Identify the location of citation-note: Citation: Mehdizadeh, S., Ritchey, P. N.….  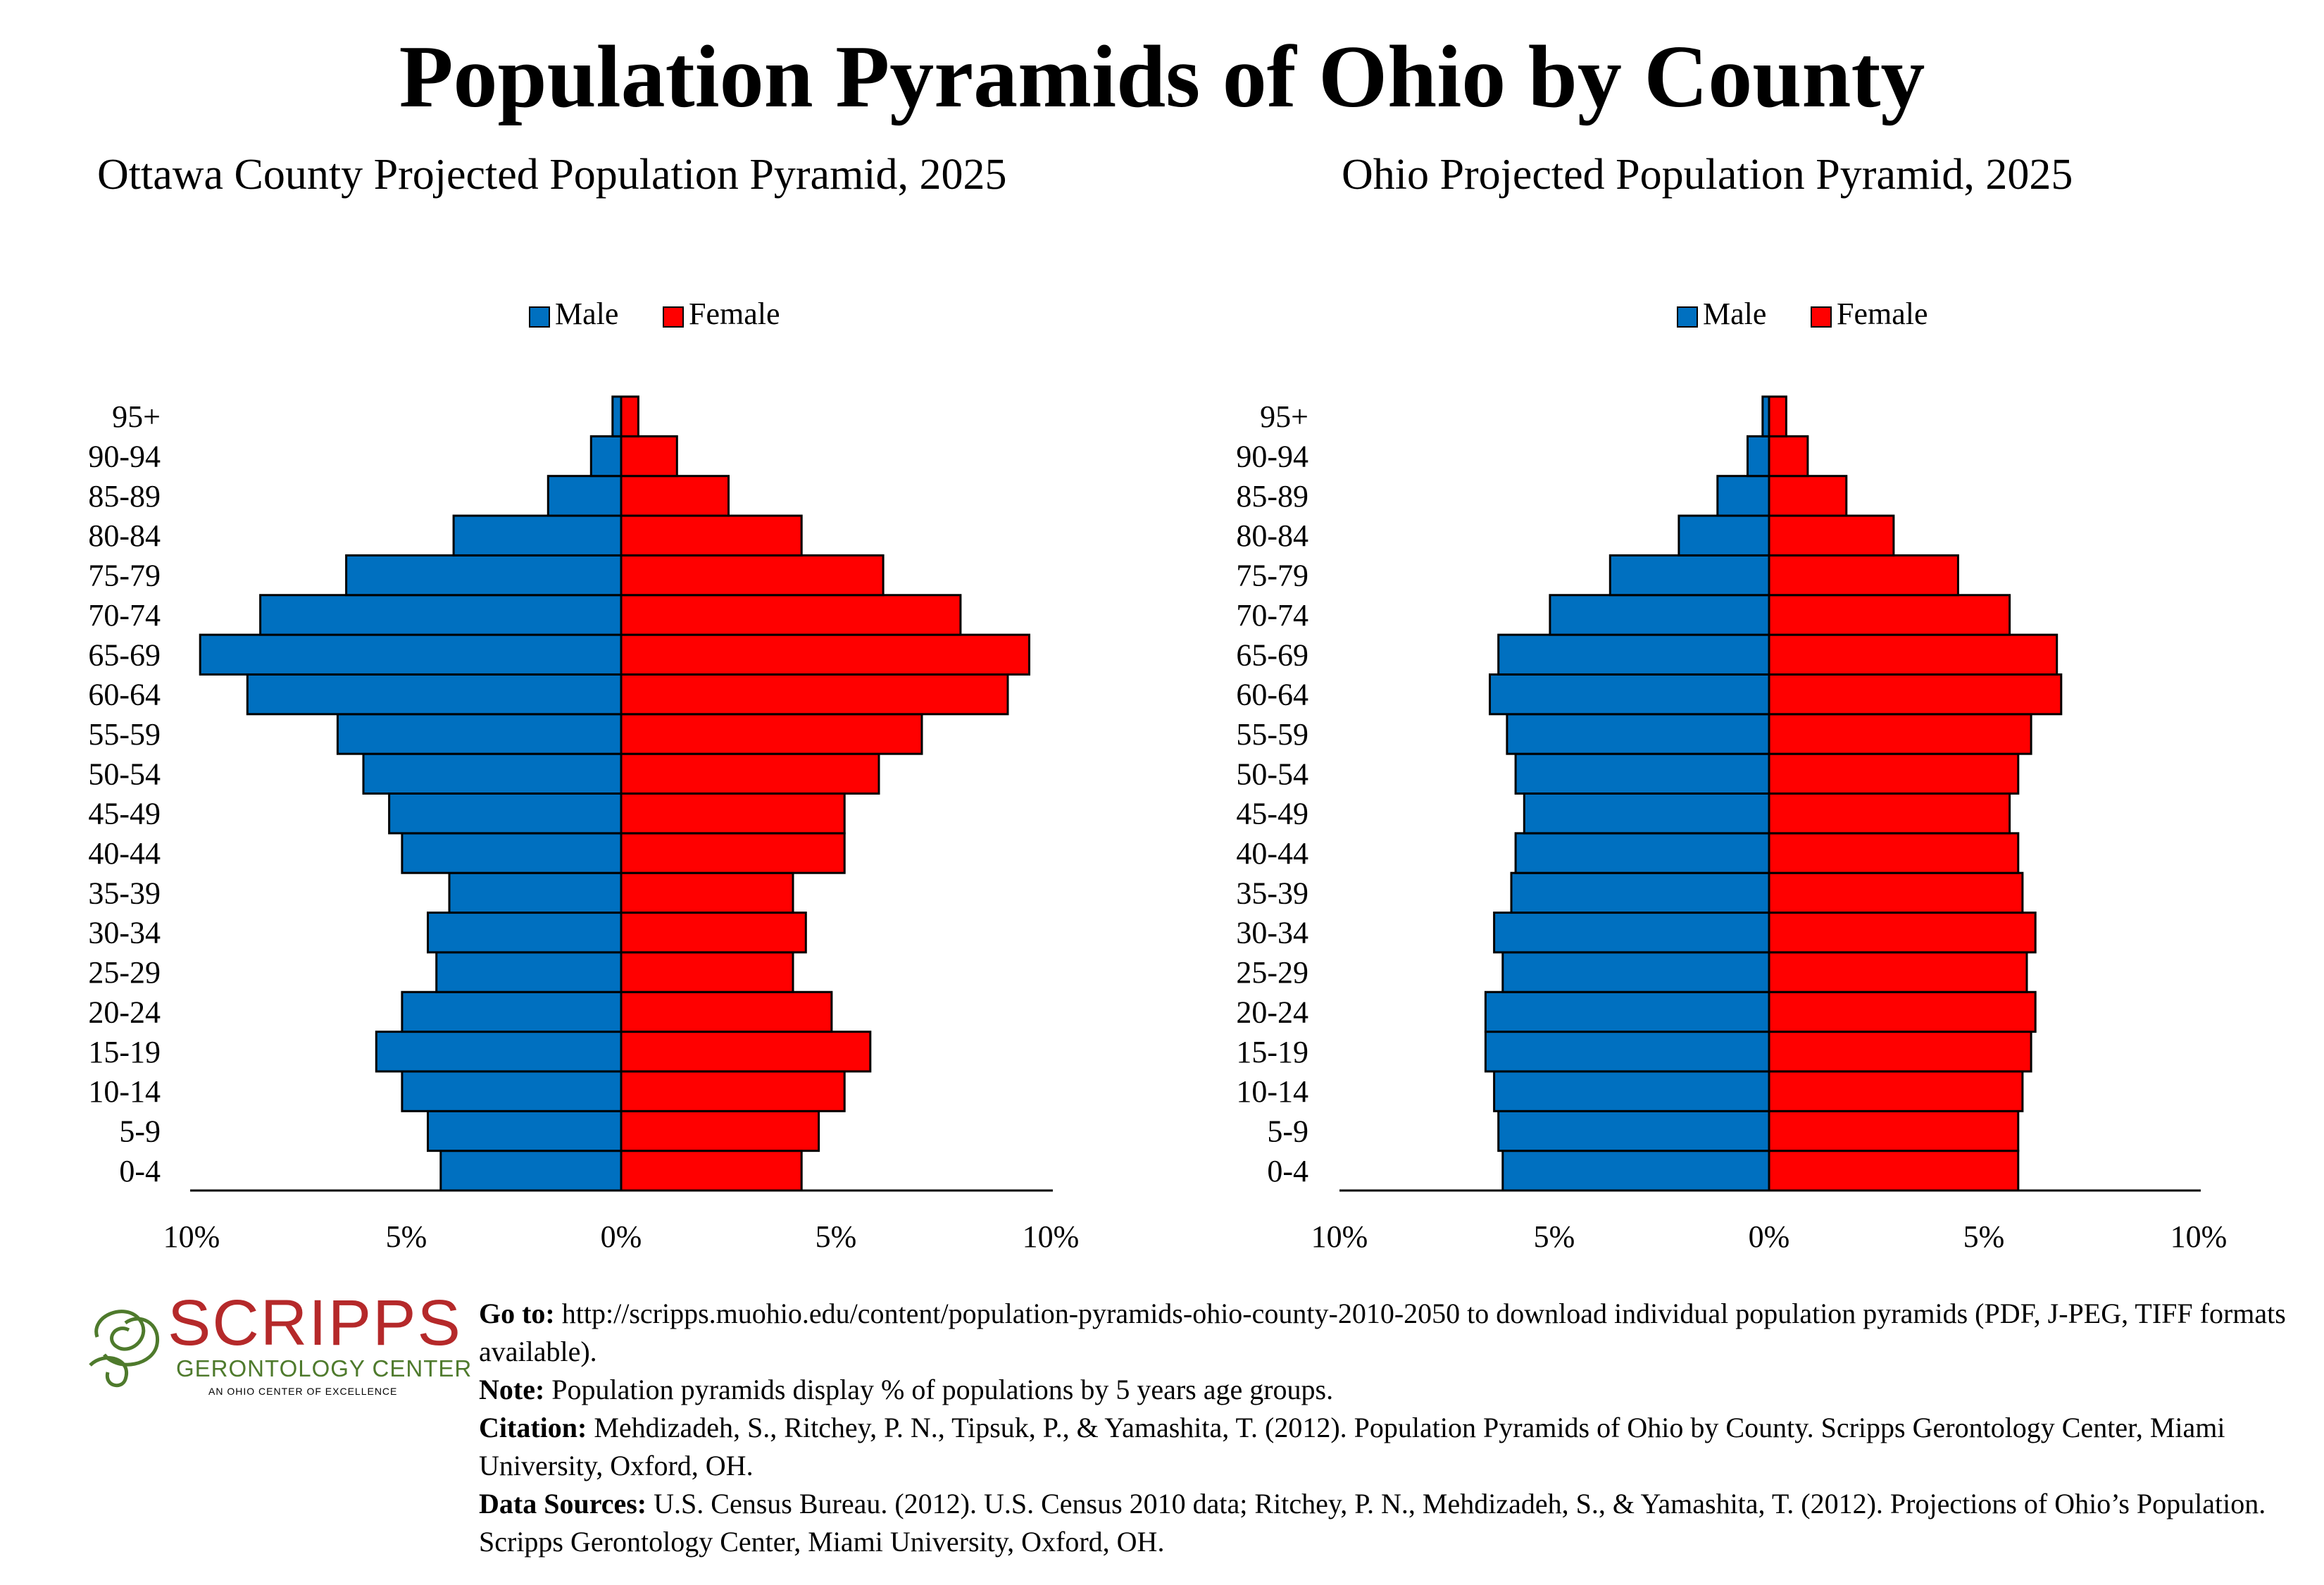
(1394, 1447).